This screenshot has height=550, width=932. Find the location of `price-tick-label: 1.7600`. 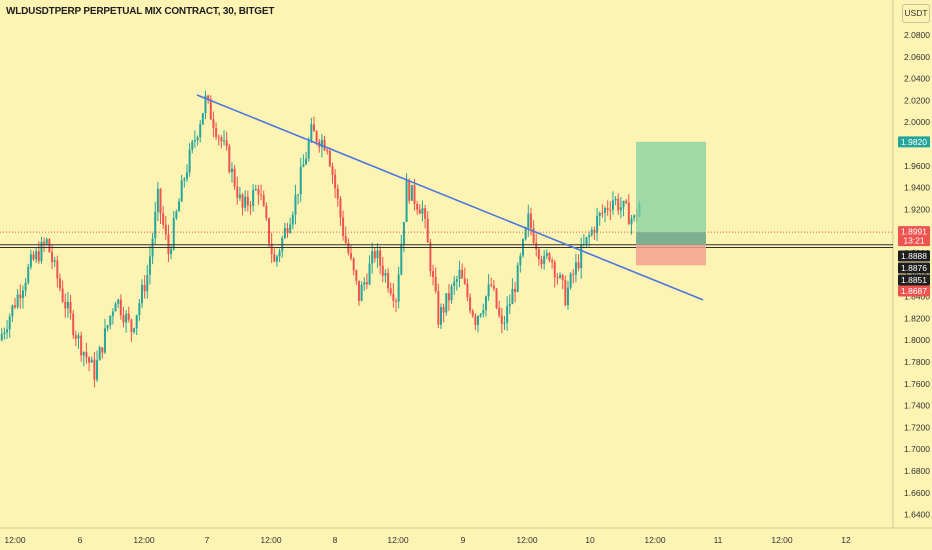

price-tick-label: 1.7600 is located at coordinates (917, 384).